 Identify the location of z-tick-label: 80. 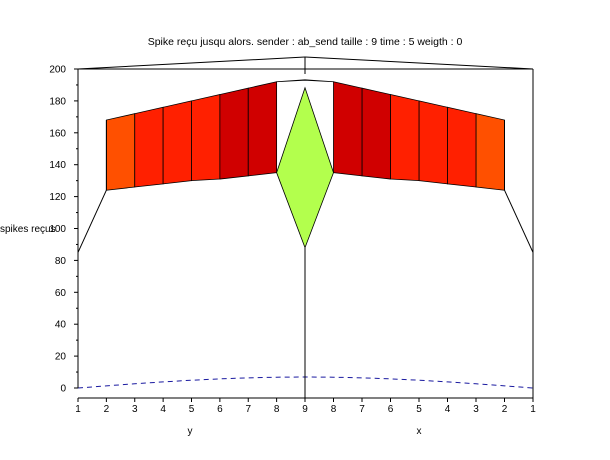
(61, 261).